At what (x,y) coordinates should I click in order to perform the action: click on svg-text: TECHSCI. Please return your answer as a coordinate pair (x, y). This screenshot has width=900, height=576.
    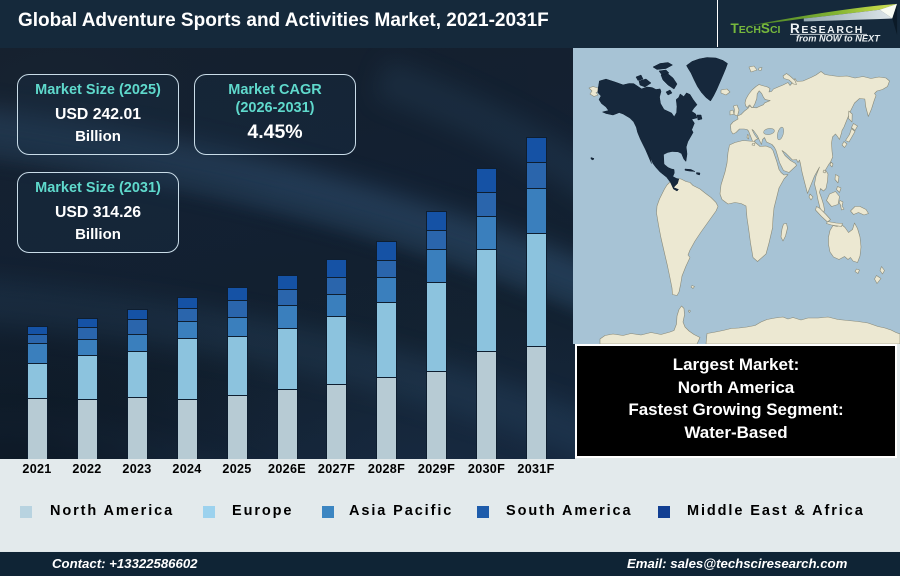
    Looking at the image, I should click on (756, 28).